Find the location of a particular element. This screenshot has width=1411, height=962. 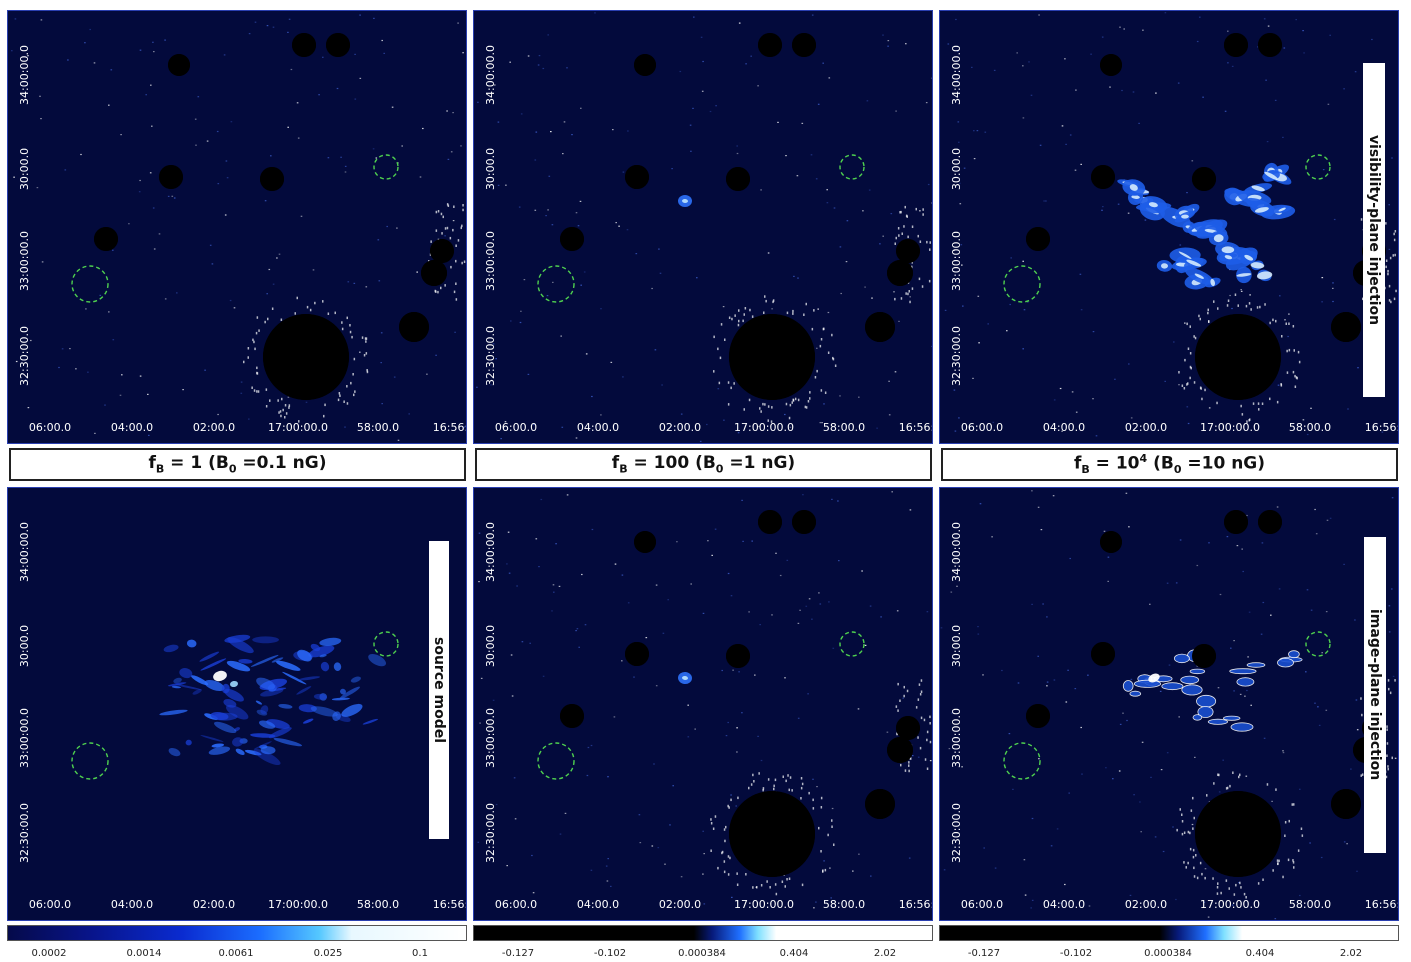

ra-tick-label: 17:00:00.0 is located at coordinates (1230, 904).